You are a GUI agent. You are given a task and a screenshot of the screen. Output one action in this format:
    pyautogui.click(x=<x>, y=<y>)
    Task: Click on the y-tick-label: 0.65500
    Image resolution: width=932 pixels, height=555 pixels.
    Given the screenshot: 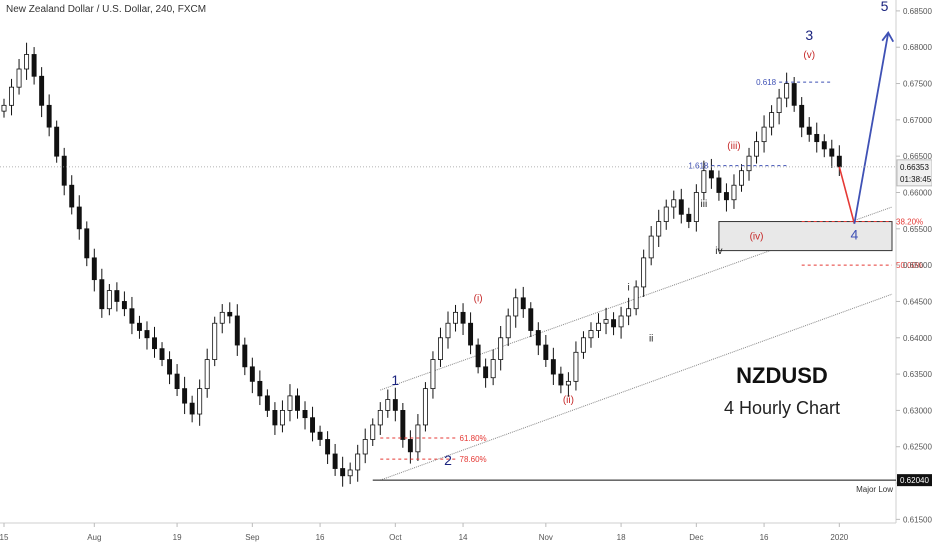 What is the action you would take?
    pyautogui.click(x=917, y=229)
    